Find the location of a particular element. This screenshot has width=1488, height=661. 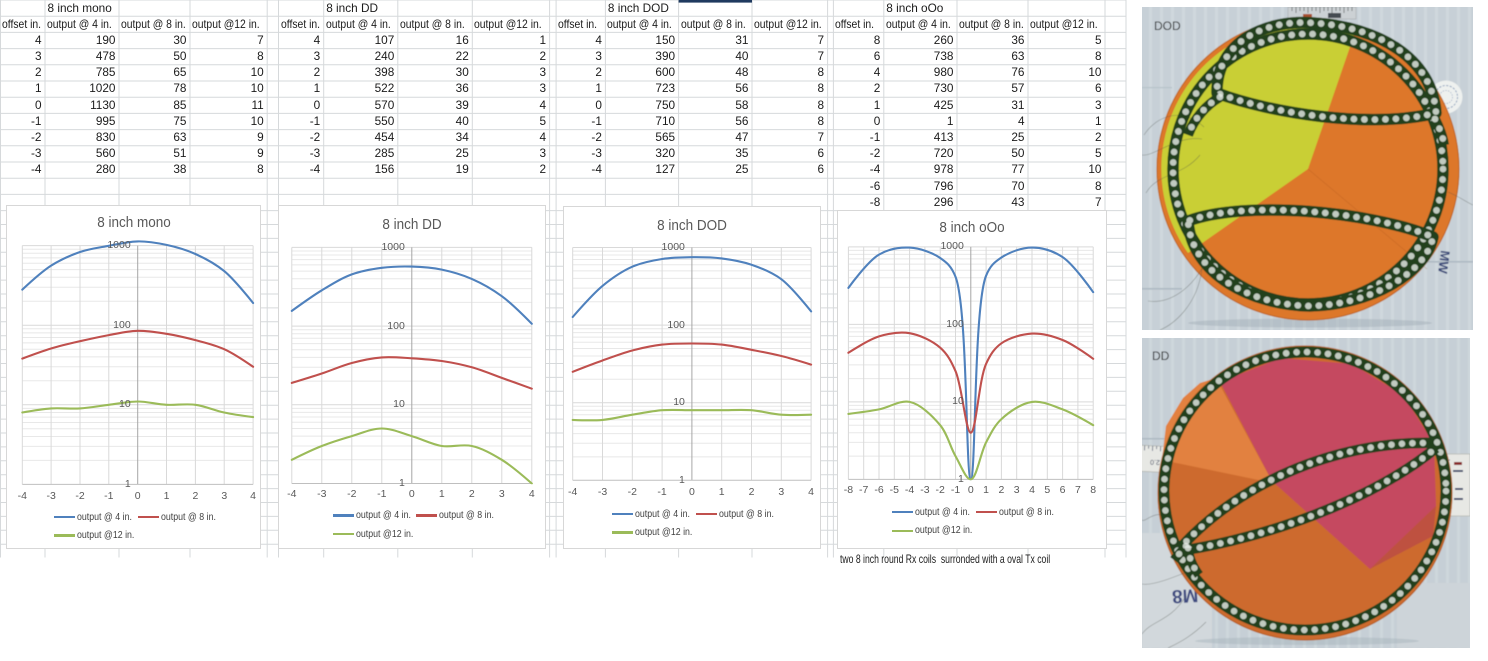

svg-text: MW is located at coordinates (1444, 262).